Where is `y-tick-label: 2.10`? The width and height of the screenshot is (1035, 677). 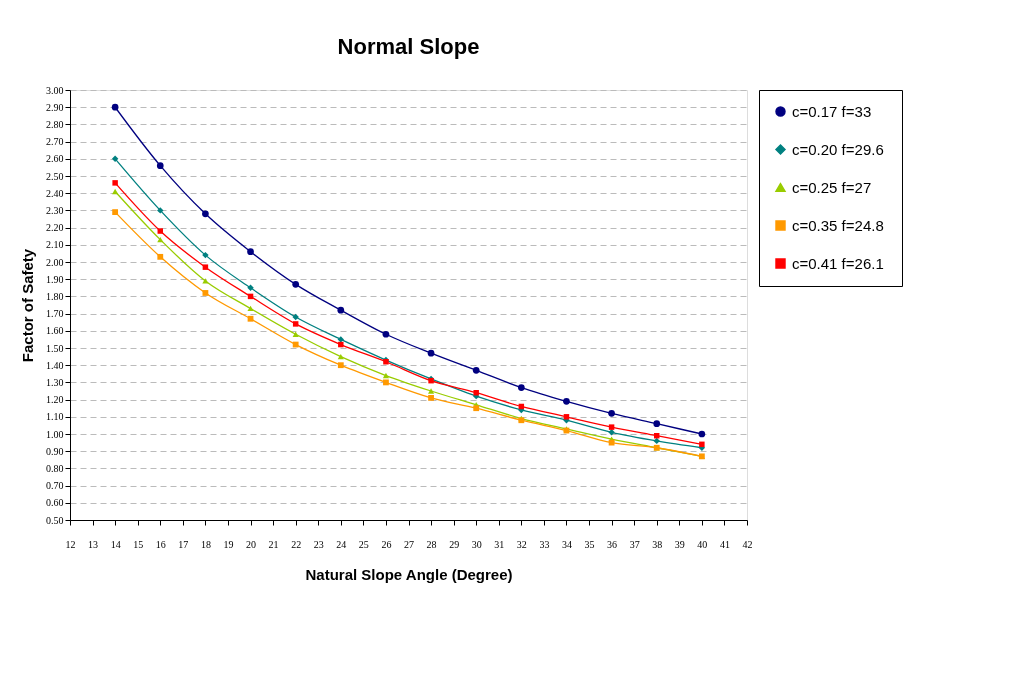
y-tick-label: 2.10 is located at coordinates (55, 245).